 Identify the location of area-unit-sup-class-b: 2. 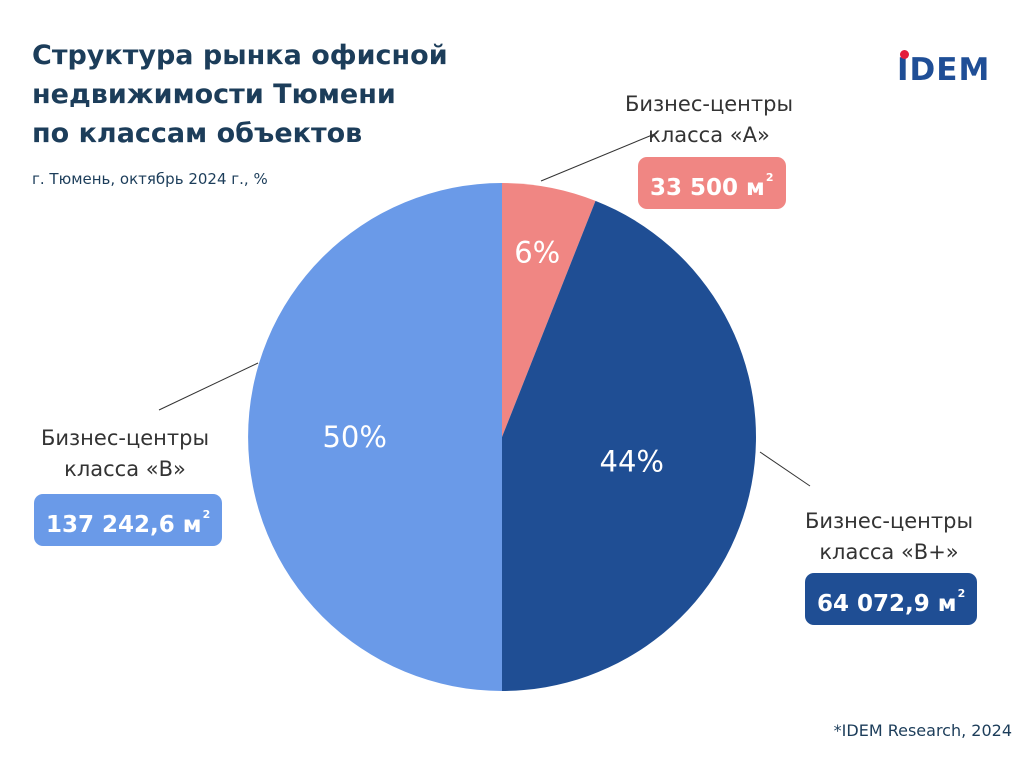
(206, 514).